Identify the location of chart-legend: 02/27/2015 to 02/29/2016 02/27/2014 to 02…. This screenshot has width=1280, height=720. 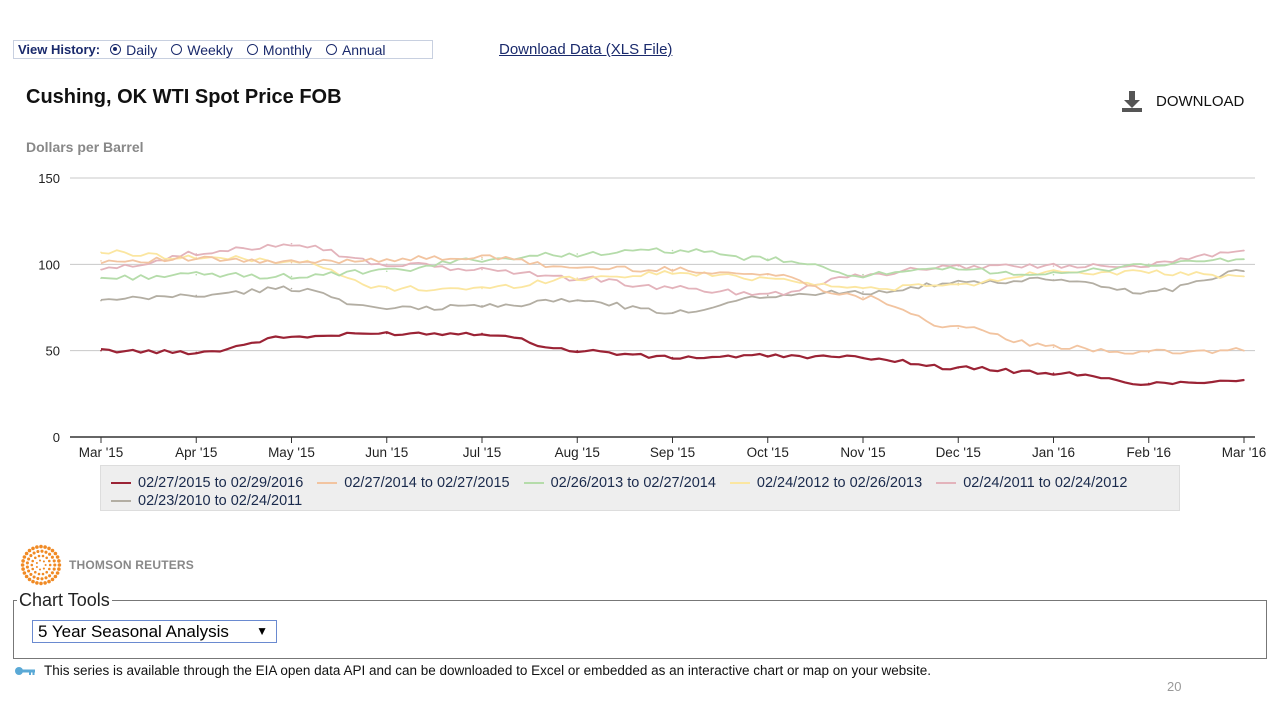
(640, 488).